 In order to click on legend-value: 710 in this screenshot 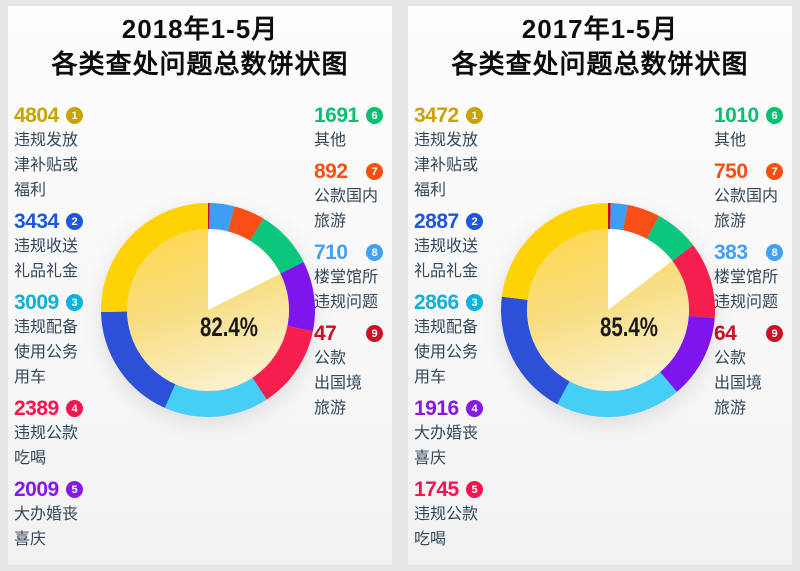, I will do `click(331, 252)`.